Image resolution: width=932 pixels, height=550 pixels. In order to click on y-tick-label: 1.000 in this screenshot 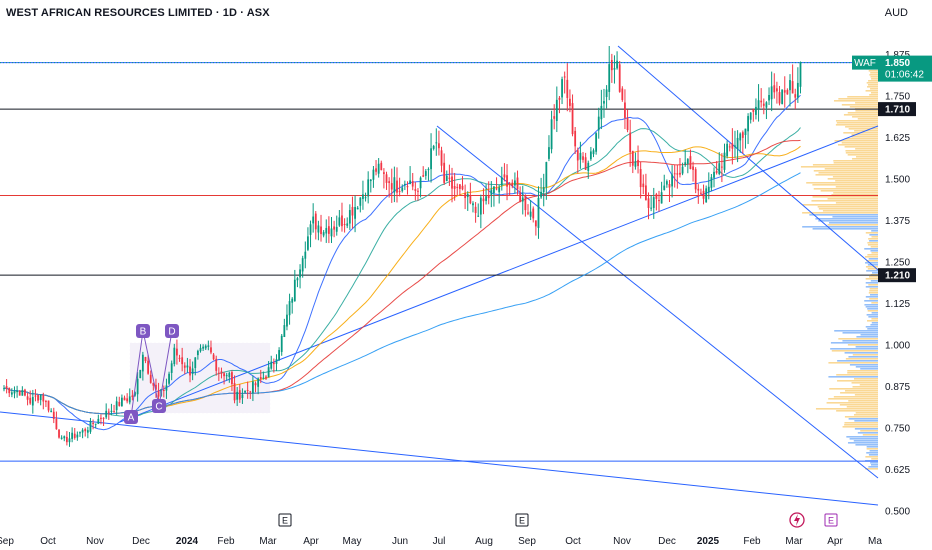, I will do `click(897, 345)`.